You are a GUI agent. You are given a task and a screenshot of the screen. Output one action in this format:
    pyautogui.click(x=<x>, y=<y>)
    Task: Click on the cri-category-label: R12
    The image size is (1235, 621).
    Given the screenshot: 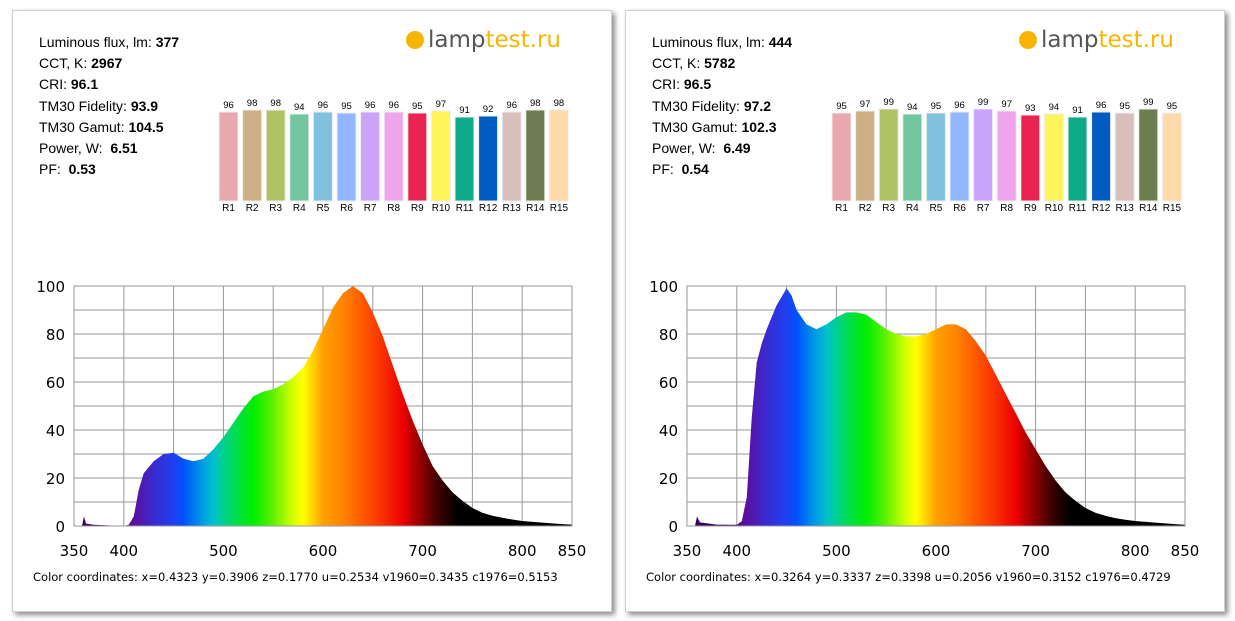 What is the action you would take?
    pyautogui.click(x=1101, y=208)
    